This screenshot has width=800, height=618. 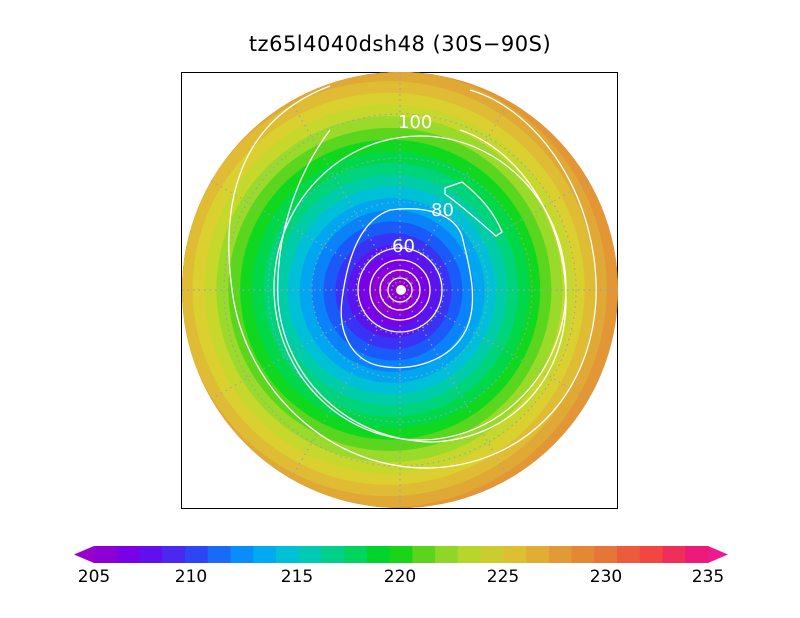 What do you see at coordinates (423, 184) in the screenshot?
I see `contour-labels: 100 80 60` at bounding box center [423, 184].